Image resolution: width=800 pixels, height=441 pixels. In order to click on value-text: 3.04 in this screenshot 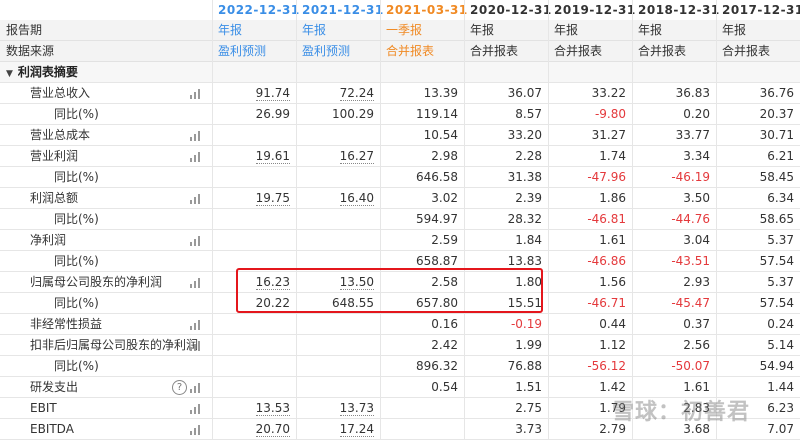, I will do `click(696, 240)`.